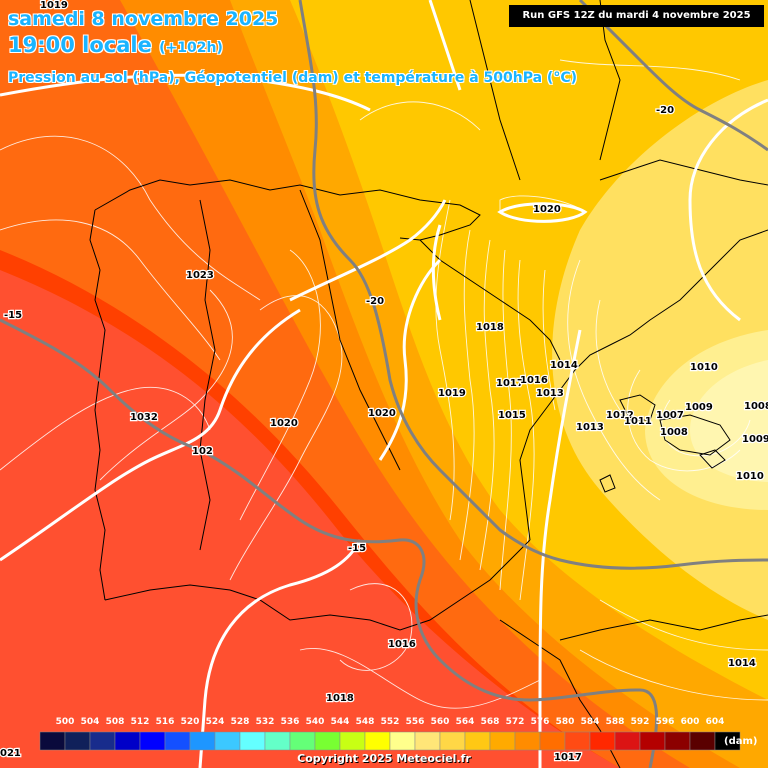 Image resolution: width=768 pixels, height=768 pixels. What do you see at coordinates (80, 45) in the screenshot?
I see `forecast-time-value: 19:00 locale` at bounding box center [80, 45].